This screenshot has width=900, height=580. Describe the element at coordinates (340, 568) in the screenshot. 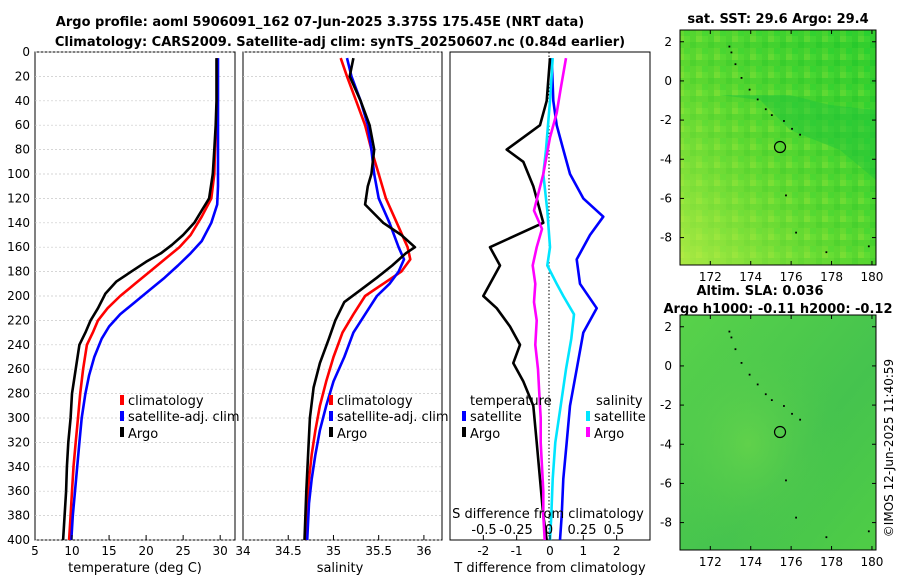

I see `salinity-xlabel: salinity` at that location.